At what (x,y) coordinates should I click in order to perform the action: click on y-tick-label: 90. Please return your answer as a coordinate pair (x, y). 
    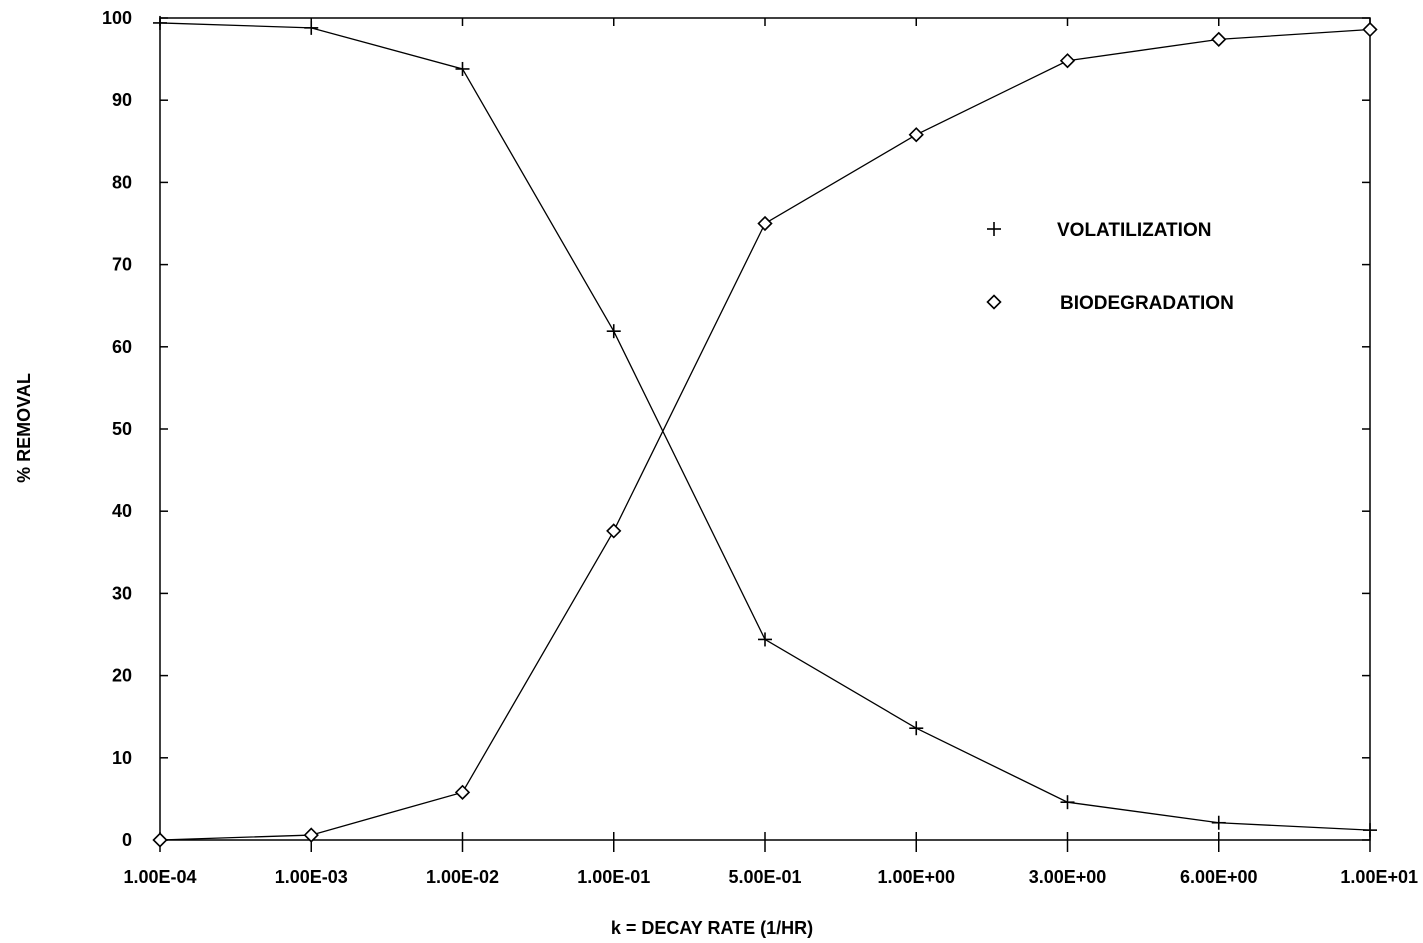
    Looking at the image, I should click on (122, 100).